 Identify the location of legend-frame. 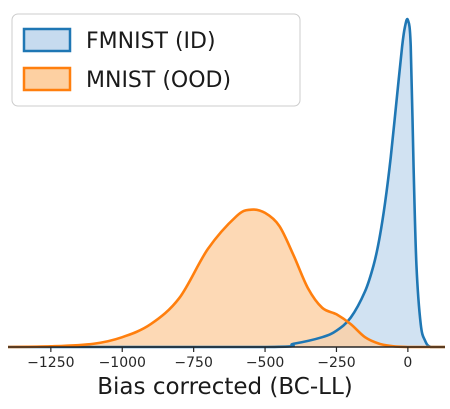
(156, 60).